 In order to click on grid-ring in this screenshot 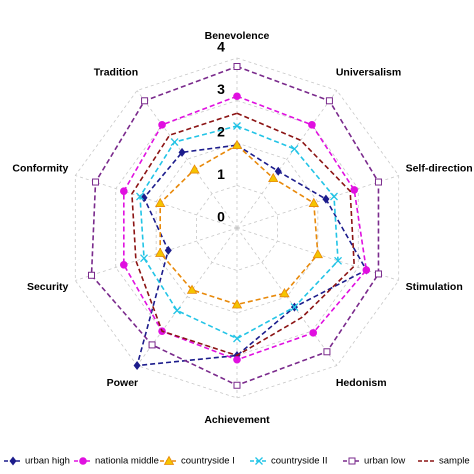, I will do `click(237, 228)`.